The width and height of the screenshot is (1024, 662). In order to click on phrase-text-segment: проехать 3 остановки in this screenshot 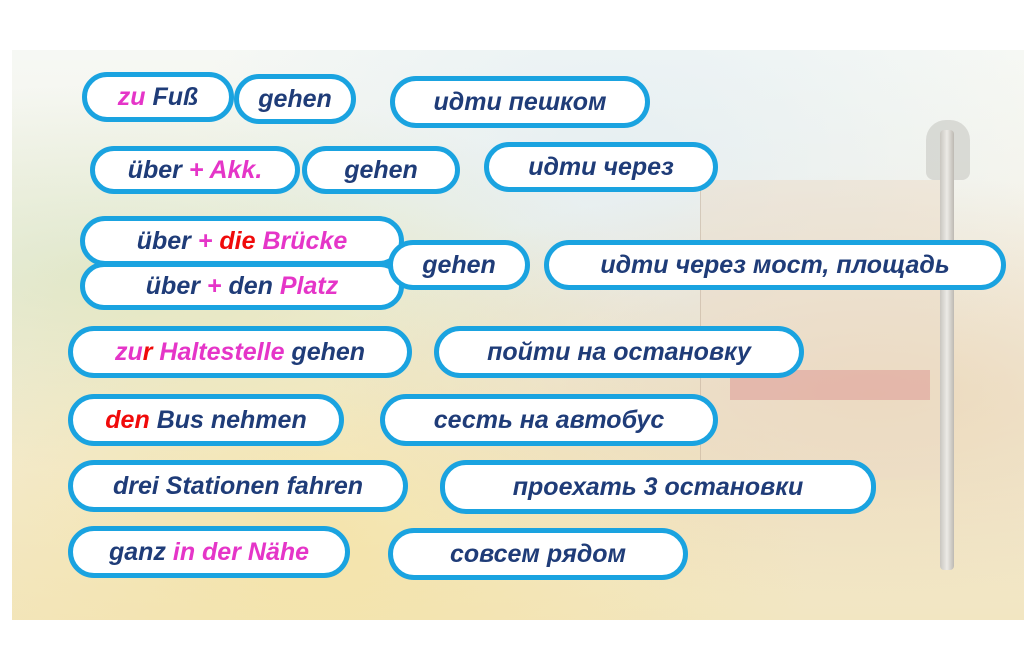, I will do `click(658, 486)`.